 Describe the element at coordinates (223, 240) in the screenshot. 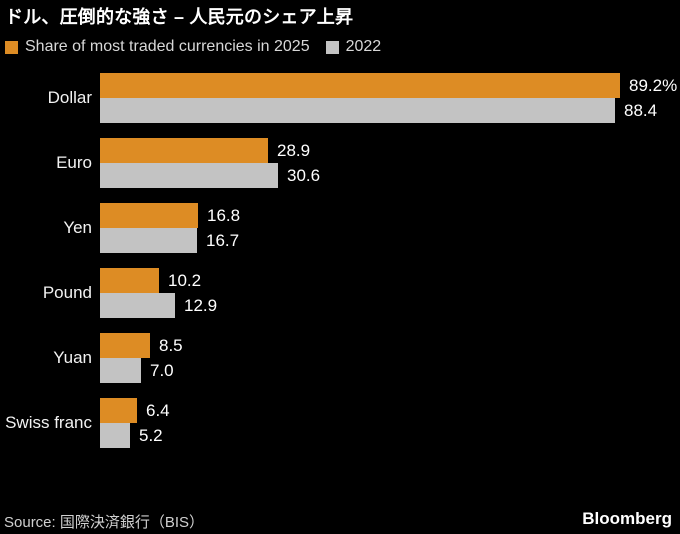

I see `value-label-2022: 16.7` at that location.